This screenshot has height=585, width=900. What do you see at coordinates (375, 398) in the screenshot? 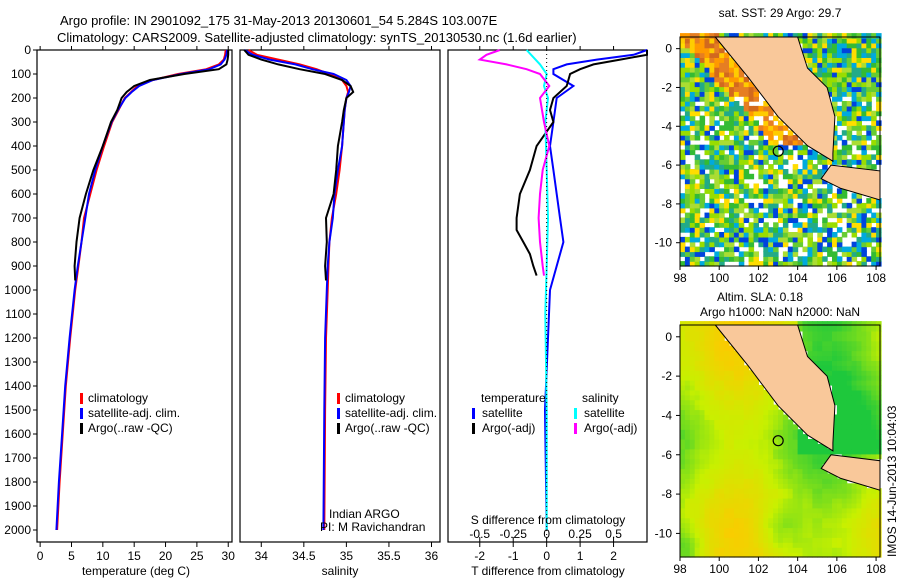
I see `legend-label: climatology` at bounding box center [375, 398].